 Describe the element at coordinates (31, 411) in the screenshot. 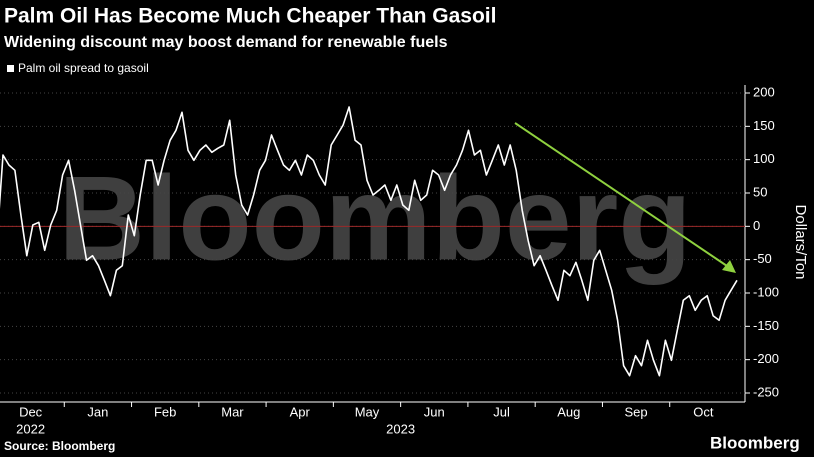

I see `x-tick-label: Dec` at that location.